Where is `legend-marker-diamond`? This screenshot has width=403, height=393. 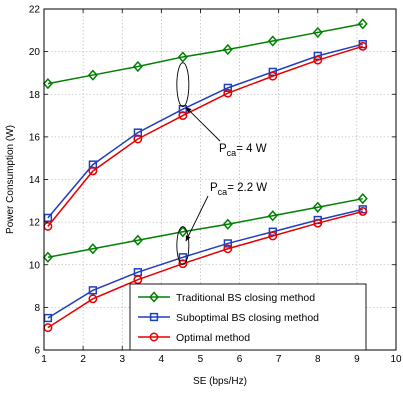
legend-marker-diamond is located at coordinates (154, 297).